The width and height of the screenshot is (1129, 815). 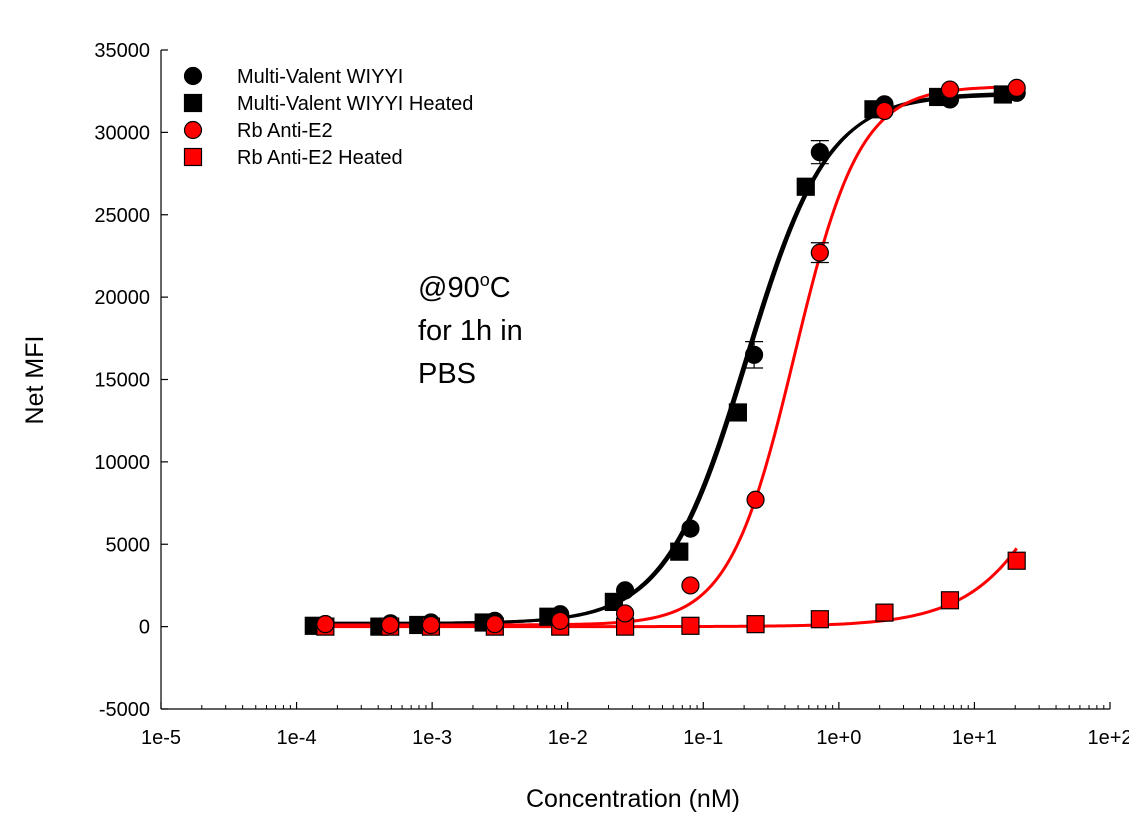 I want to click on x-tick-label: 1e+1, so click(x=974, y=738).